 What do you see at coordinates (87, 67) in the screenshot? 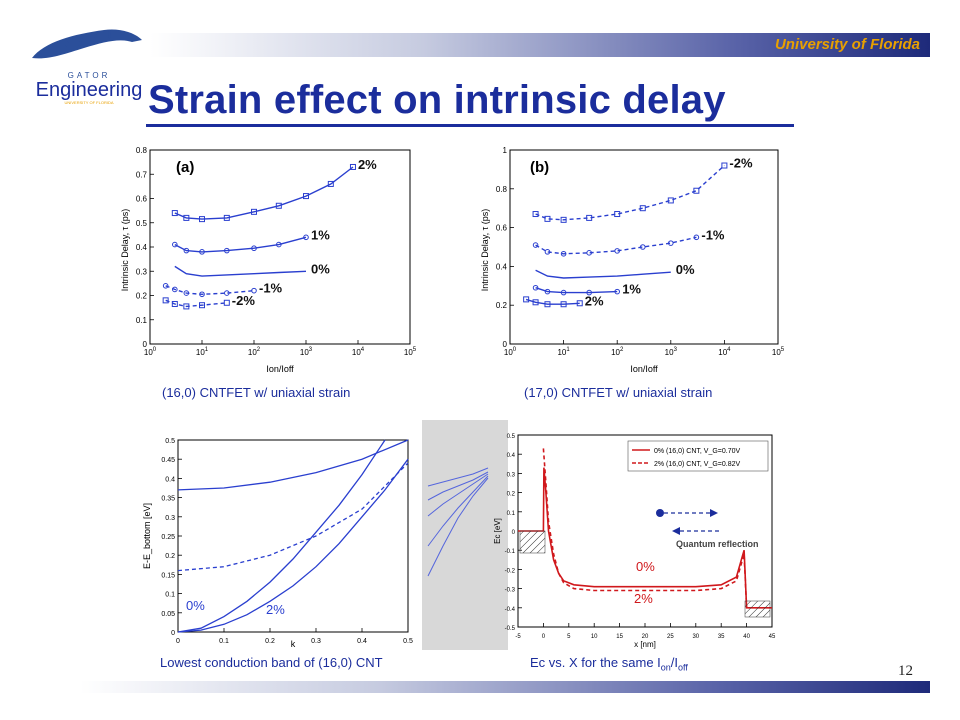
I see `gator-engineering-logo: GATOR Engineering UNIVERSITY OF FLORIDA` at bounding box center [87, 67].